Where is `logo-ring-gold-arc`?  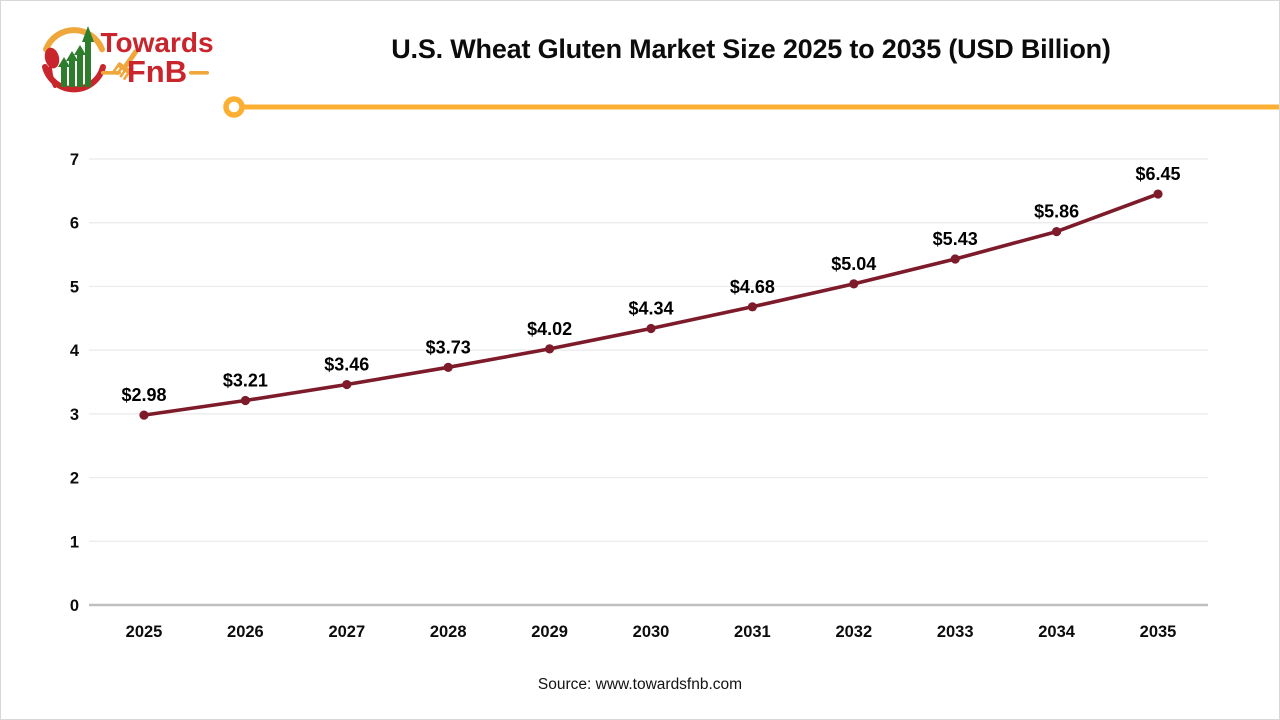
logo-ring-gold-arc is located at coordinates (74, 40).